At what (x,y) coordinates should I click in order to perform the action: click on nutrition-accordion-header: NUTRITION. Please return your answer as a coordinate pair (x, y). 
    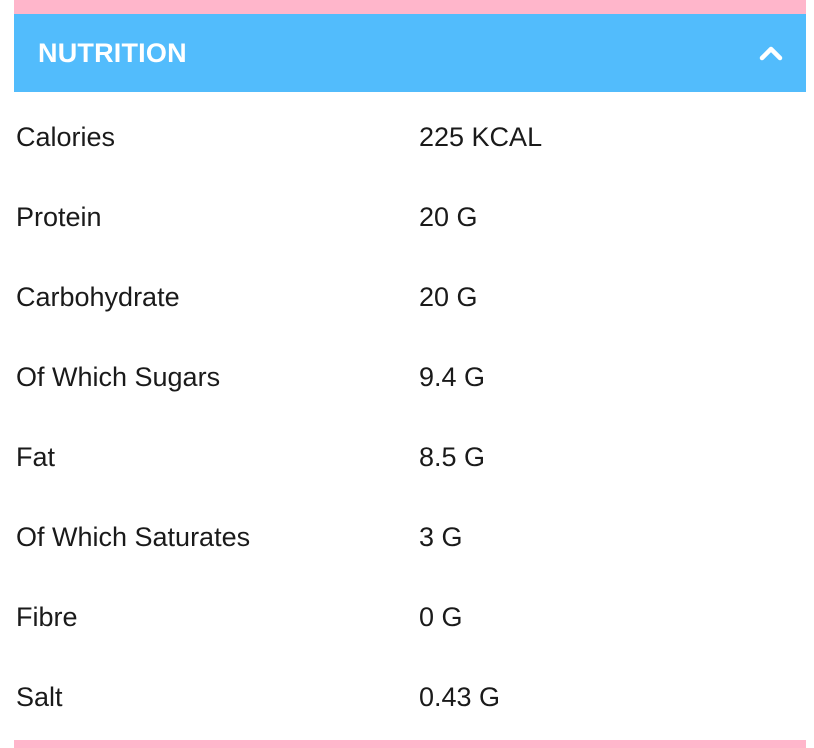
    Looking at the image, I should click on (410, 53).